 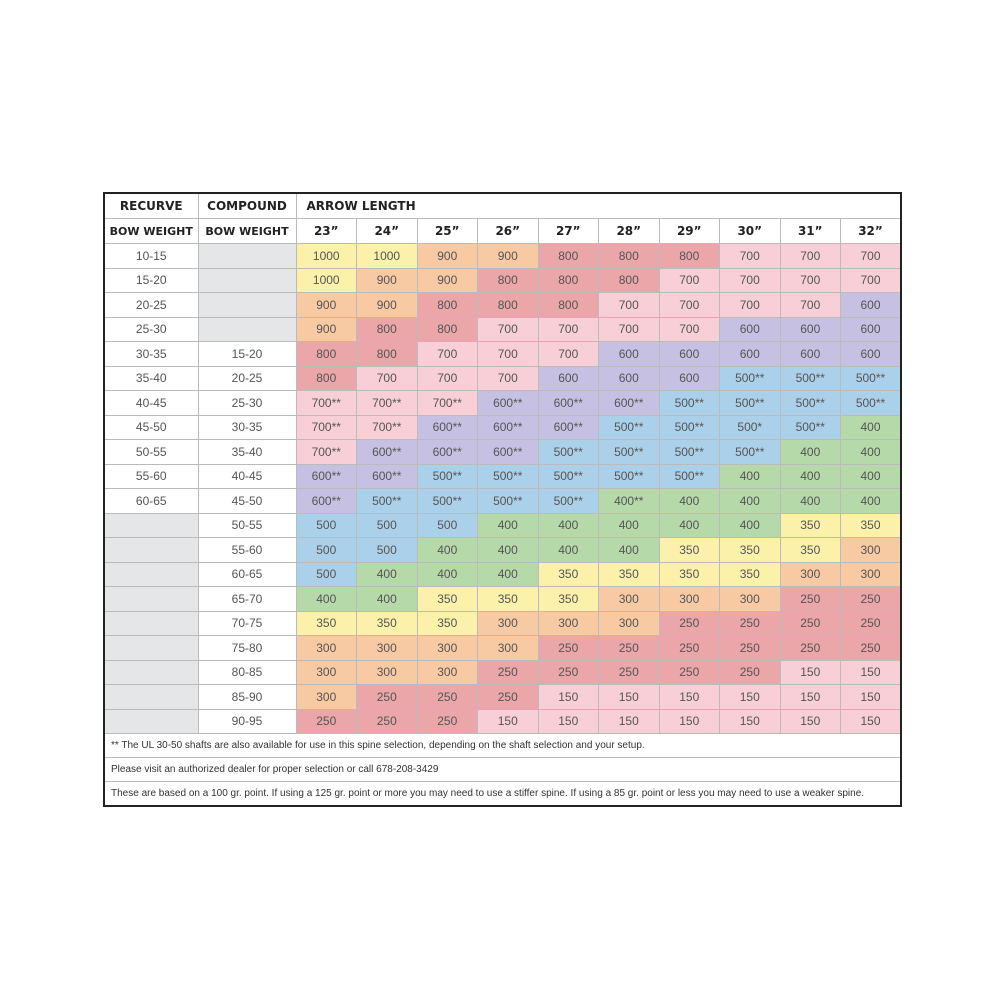 What do you see at coordinates (629, 231) in the screenshot?
I see `length-header: 28”` at bounding box center [629, 231].